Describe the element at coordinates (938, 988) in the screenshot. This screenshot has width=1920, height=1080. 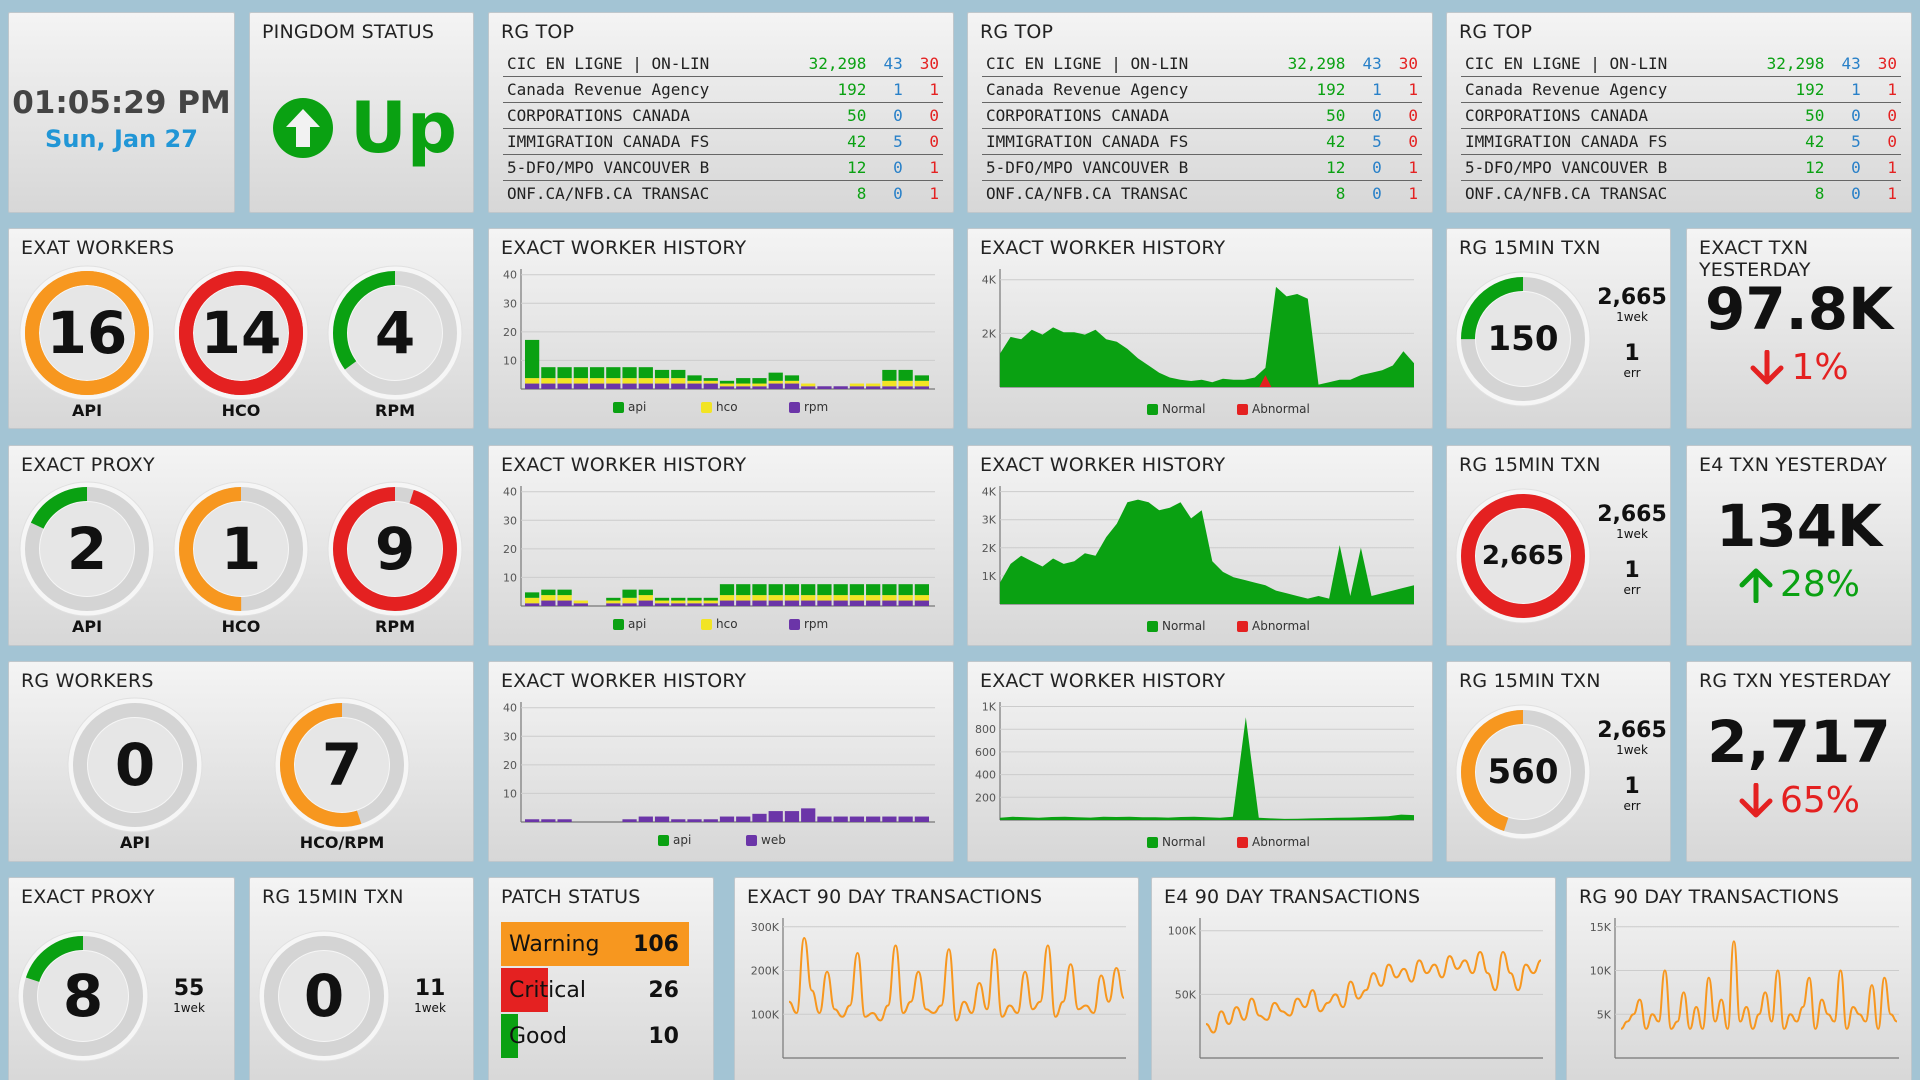
I see `tx90-line-chart: 100K 200K 300K` at that location.